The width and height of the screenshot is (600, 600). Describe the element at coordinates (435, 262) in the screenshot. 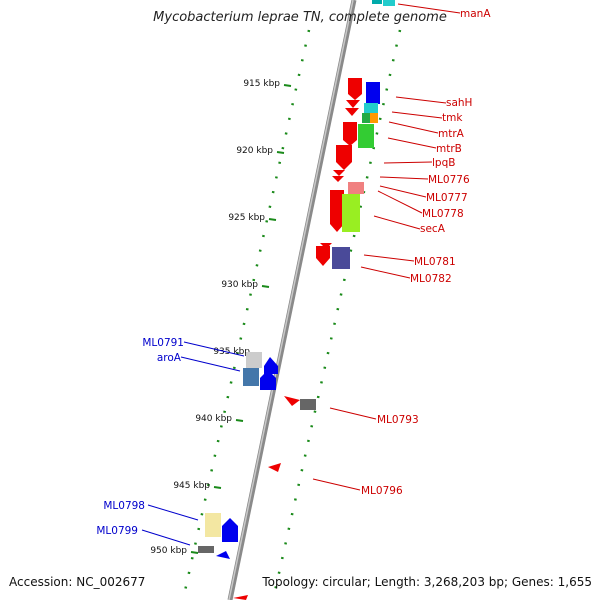

I see `gene-label: ML0781` at that location.